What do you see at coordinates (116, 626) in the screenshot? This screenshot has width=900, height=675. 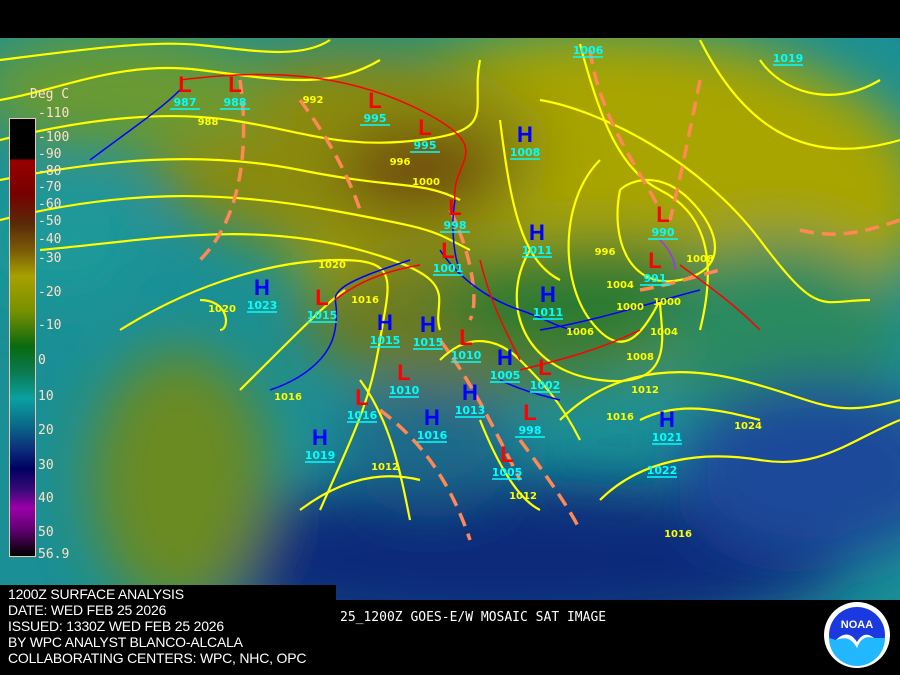 I see `info-issued: ISSUED: 1330Z WED FEB 25 2026` at bounding box center [116, 626].